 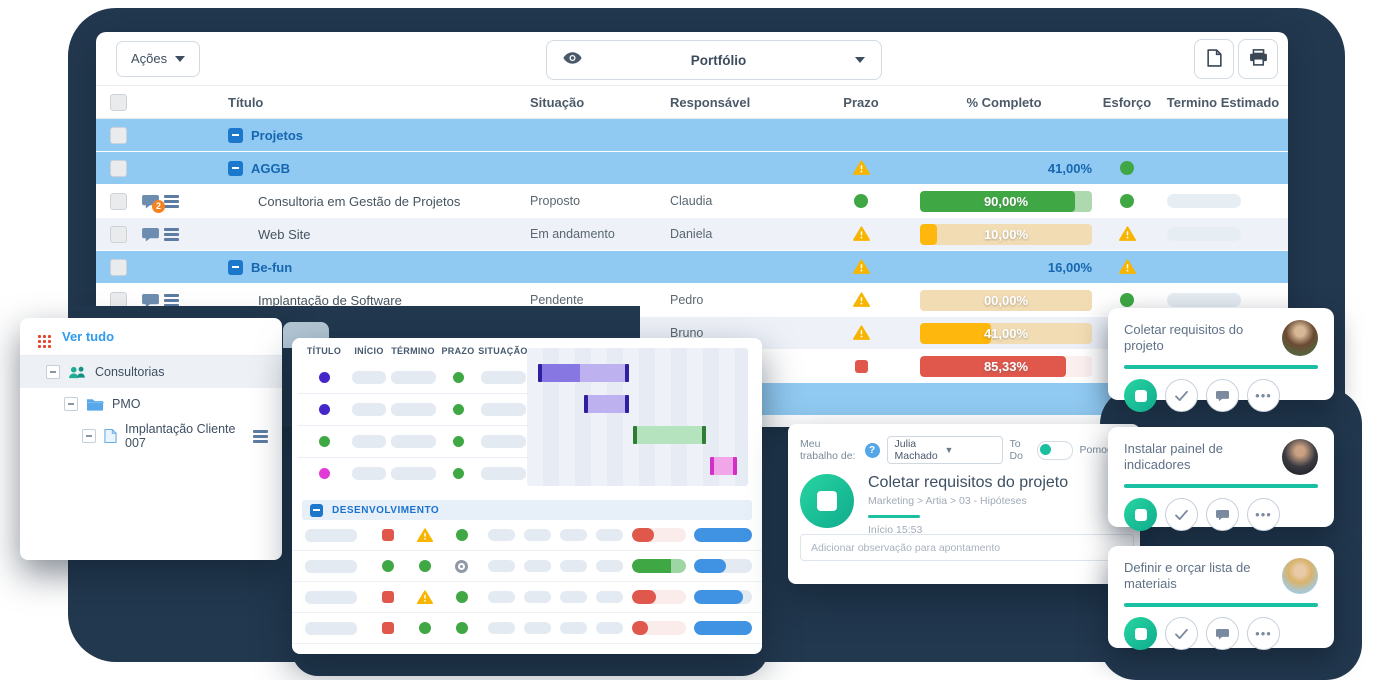 I want to click on header-termino: Termino Estimado, so click(x=1223, y=102).